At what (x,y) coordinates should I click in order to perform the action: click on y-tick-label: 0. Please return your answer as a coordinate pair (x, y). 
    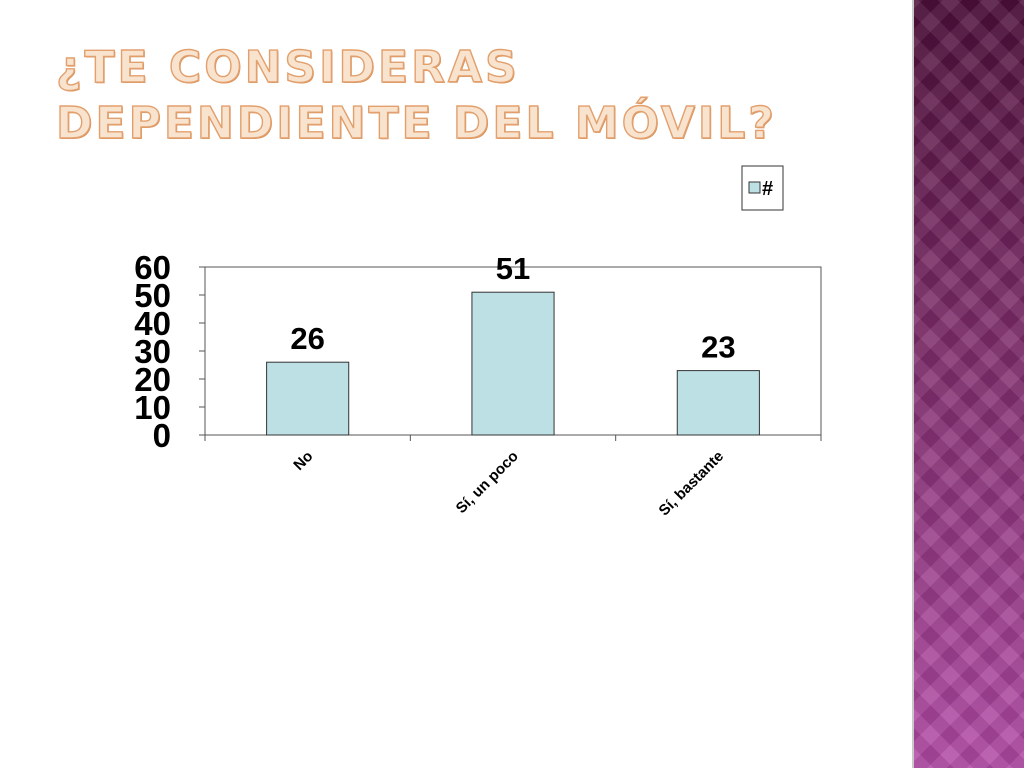
    Looking at the image, I should click on (162, 435).